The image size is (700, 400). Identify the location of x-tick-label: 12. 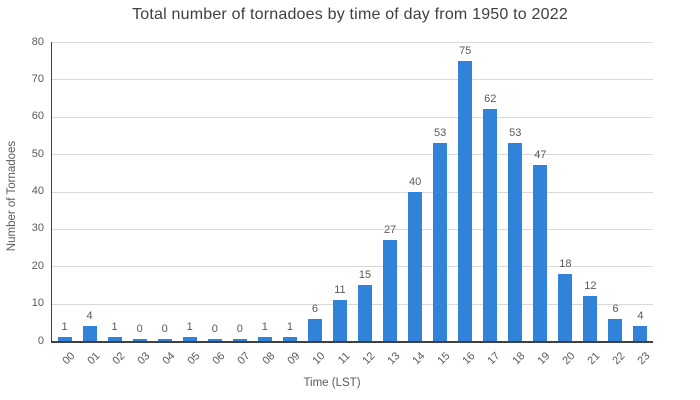
(369, 359).